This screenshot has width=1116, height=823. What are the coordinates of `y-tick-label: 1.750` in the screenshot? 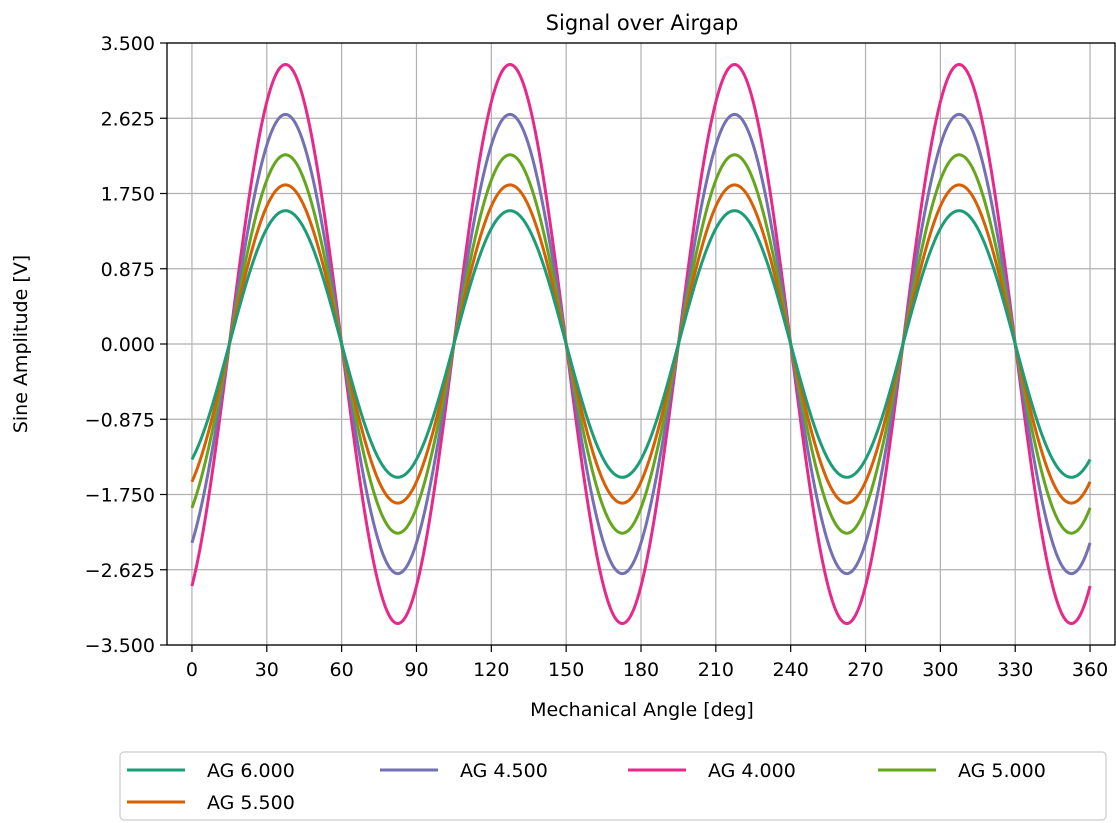 It's located at (128, 195).